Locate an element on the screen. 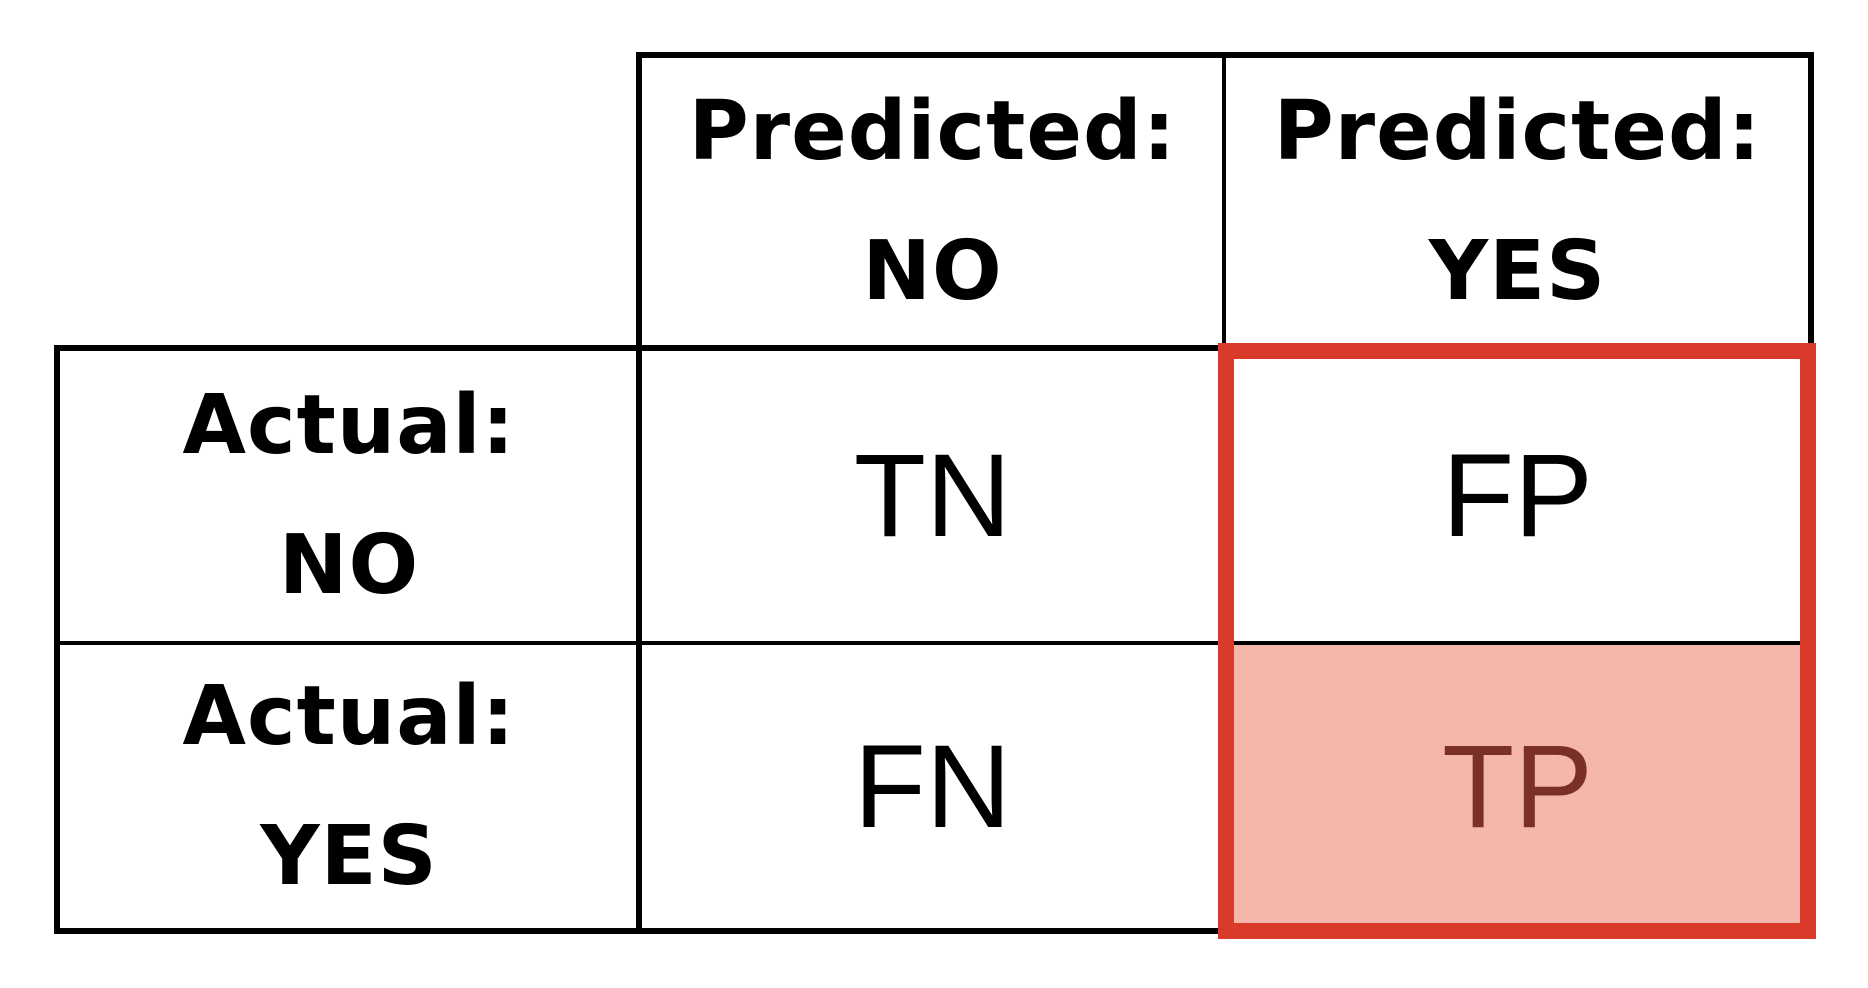 The image size is (1868, 988). col-header-line2: YES is located at coordinates (1517, 271).